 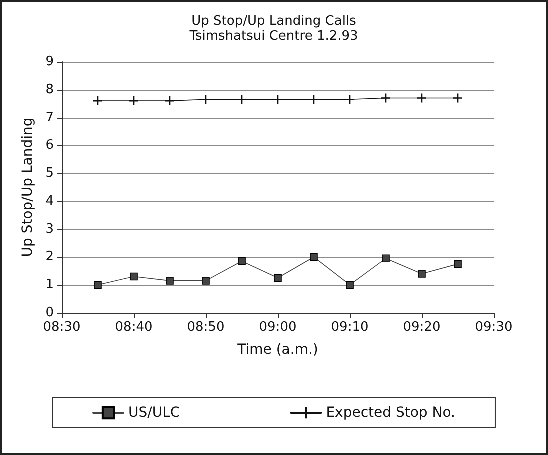 I want to click on x-tick-label: 09:20, so click(x=422, y=327).